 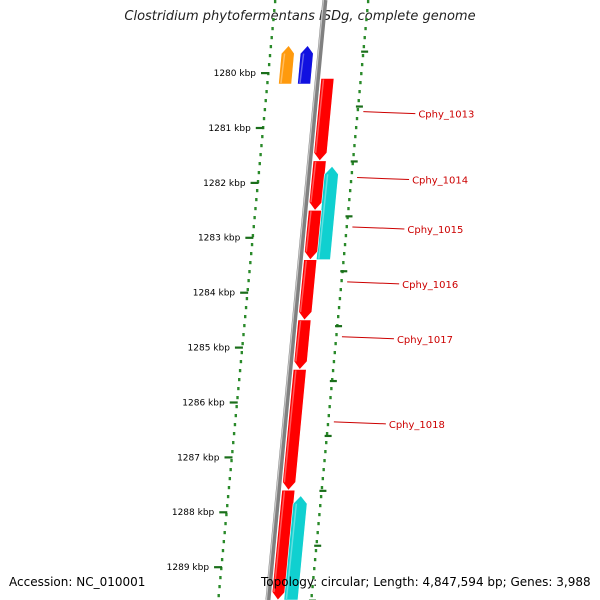 I want to click on gene-label: Cphy_1016, so click(x=430, y=285).